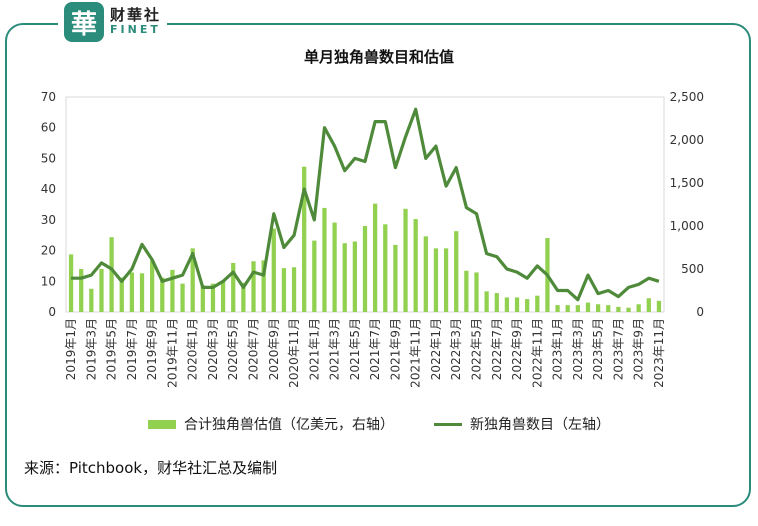 Image resolution: width=758 pixels, height=526 pixels. What do you see at coordinates (289, 425) in the screenshot?
I see `legend-label-valuation: 合计独角兽估值（亿美元，右轴）` at bounding box center [289, 425].